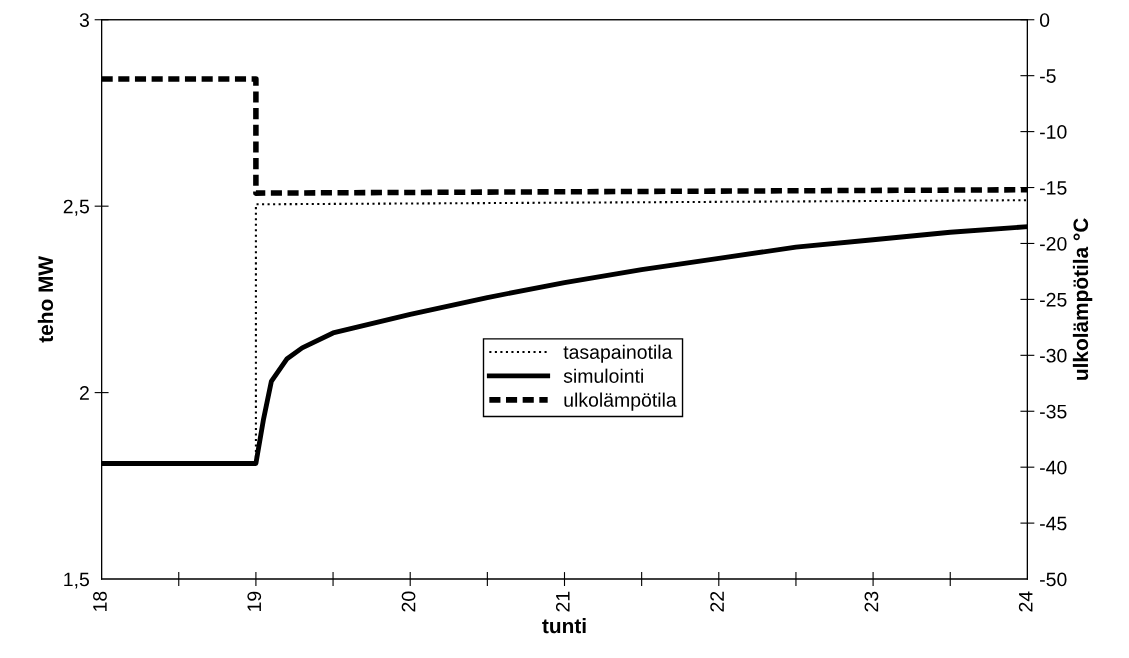 The image size is (1129, 658). Describe the element at coordinates (84, 393) in the screenshot. I see `y-tick-label: 2` at that location.